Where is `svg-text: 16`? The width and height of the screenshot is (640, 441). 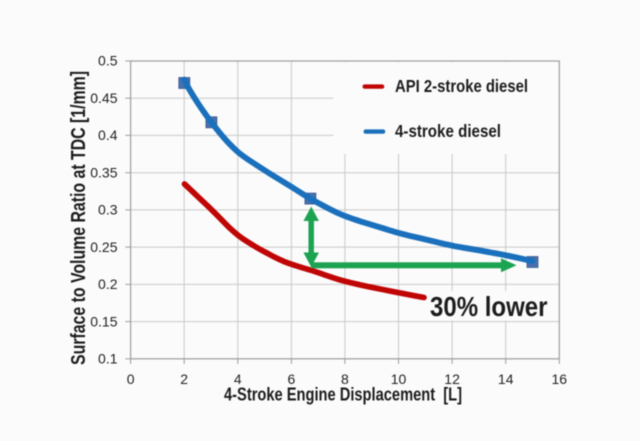
svg-text: 16 is located at coordinates (560, 379).